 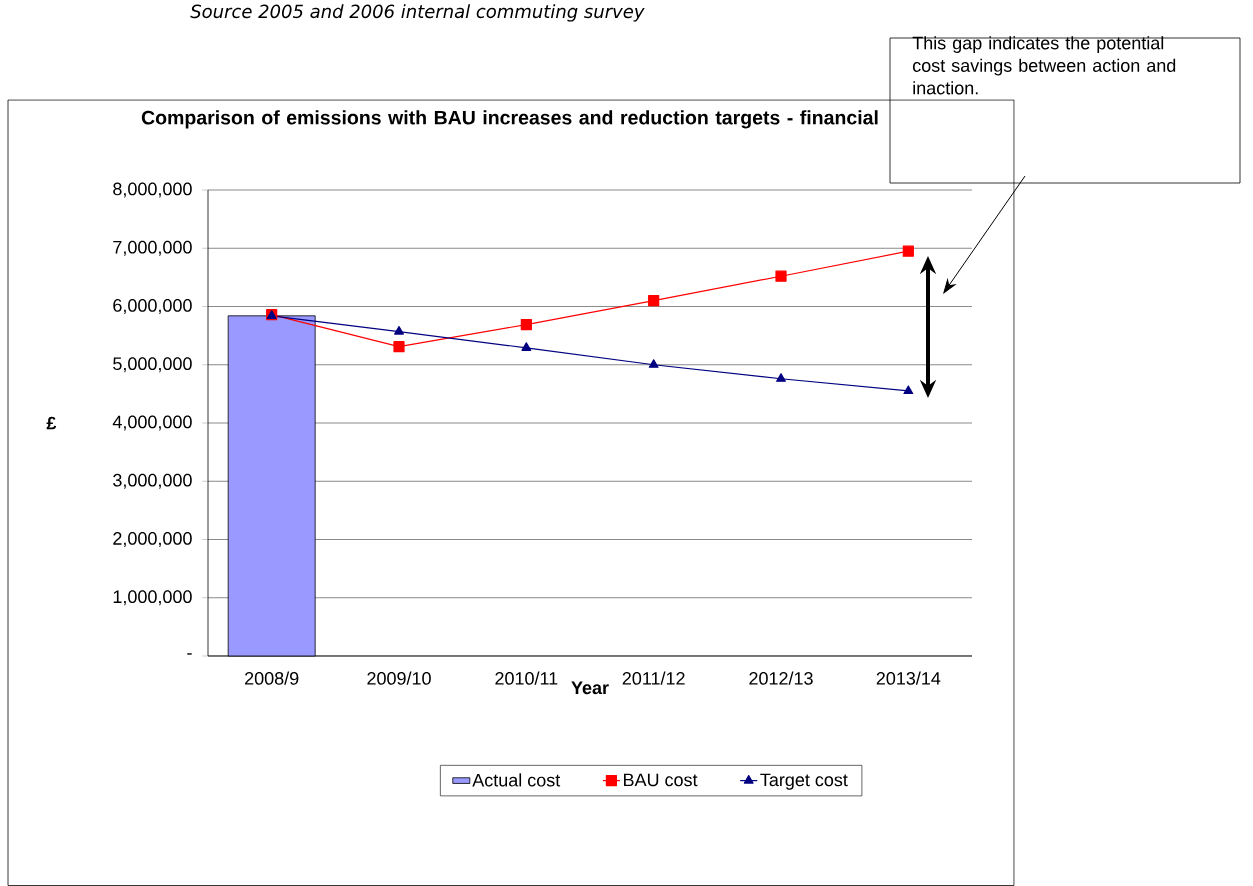 I want to click on x-axis-title: Year, so click(x=590, y=688).